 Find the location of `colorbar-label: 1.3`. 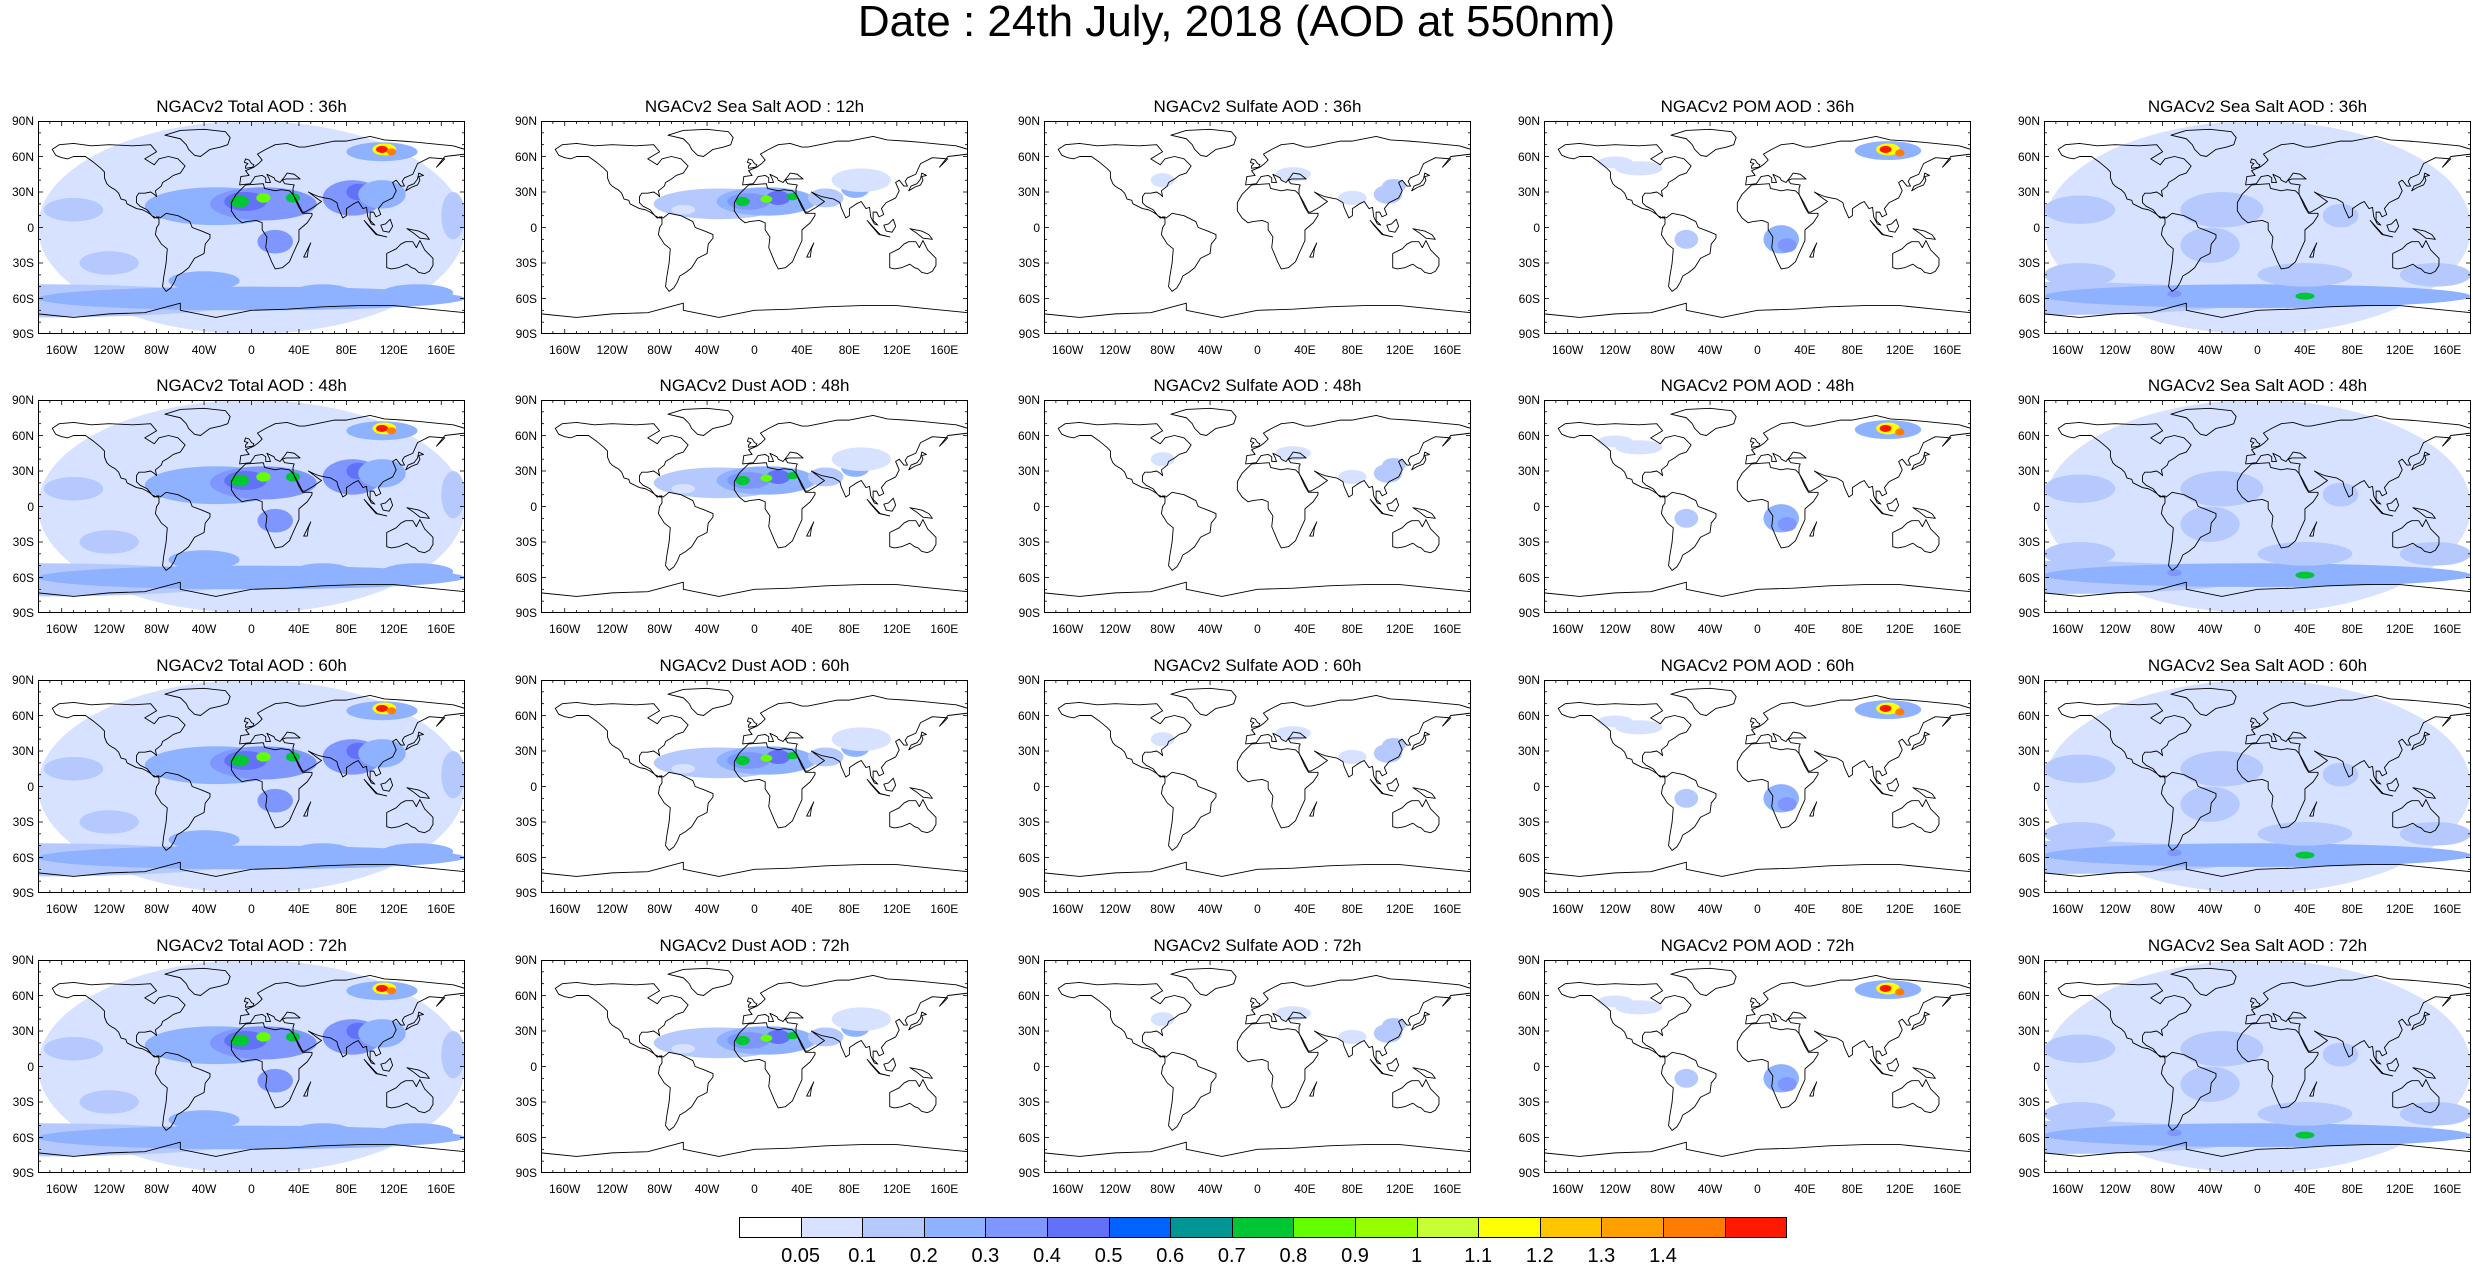

colorbar-label: 1.3 is located at coordinates (1601, 1256).